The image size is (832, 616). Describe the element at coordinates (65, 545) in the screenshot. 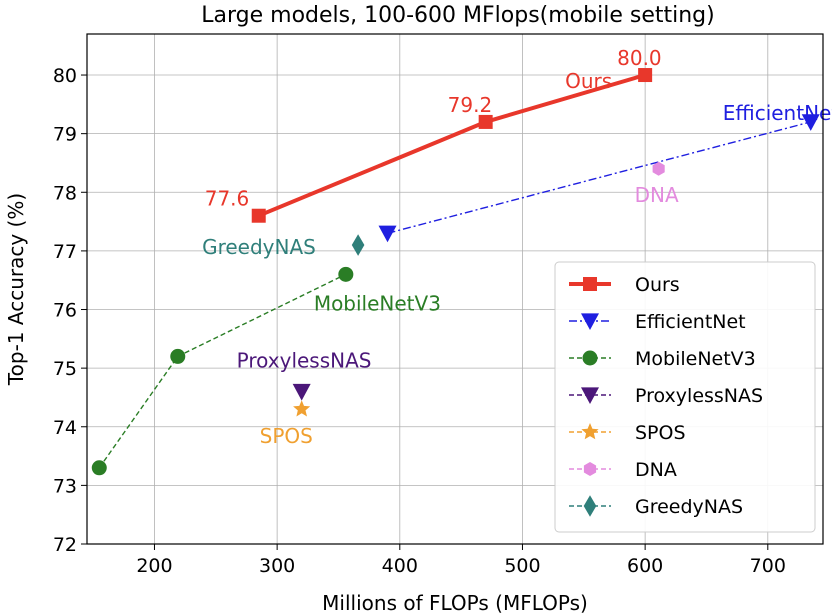

I see `y-tick-label: 72` at that location.